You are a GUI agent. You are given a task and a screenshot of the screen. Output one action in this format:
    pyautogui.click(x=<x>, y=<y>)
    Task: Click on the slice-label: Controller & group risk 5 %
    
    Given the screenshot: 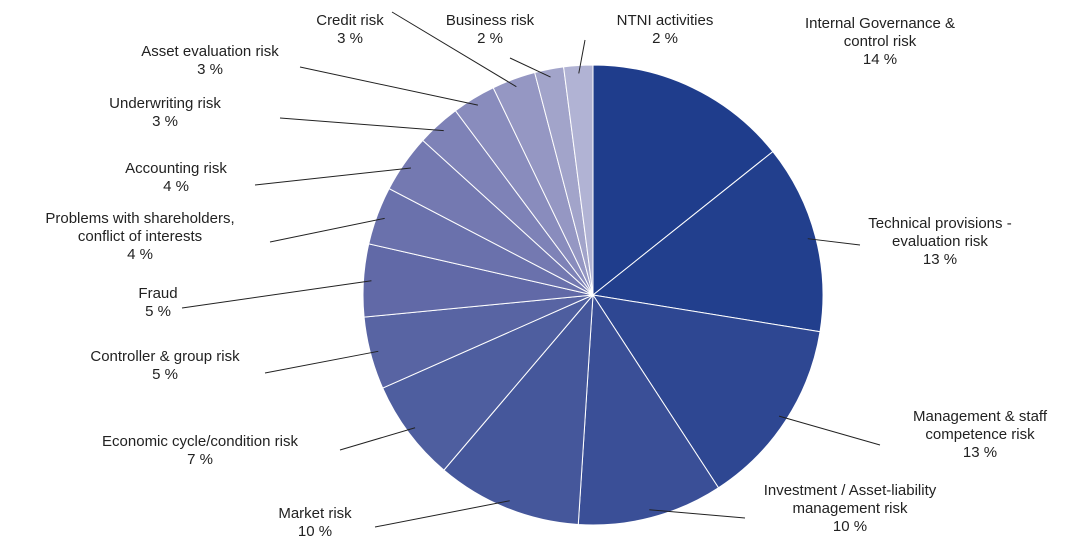 What is the action you would take?
    pyautogui.click(x=165, y=366)
    